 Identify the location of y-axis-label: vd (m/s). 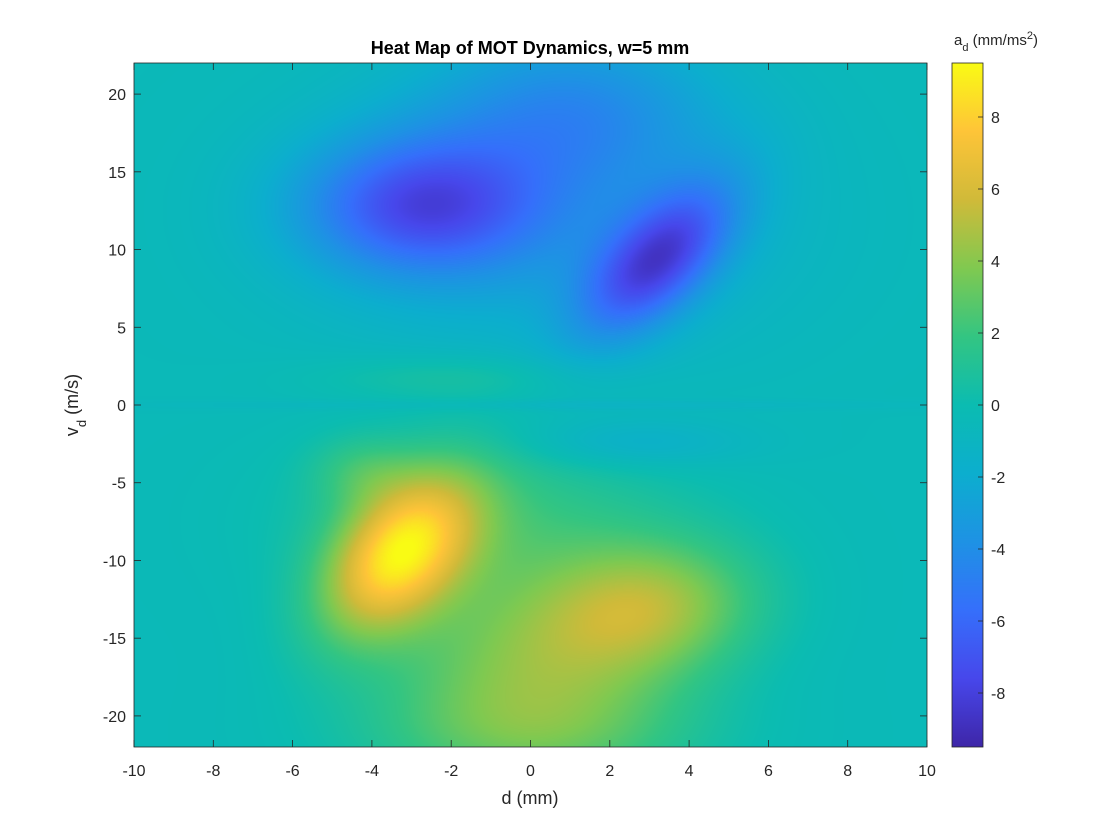
(75, 405).